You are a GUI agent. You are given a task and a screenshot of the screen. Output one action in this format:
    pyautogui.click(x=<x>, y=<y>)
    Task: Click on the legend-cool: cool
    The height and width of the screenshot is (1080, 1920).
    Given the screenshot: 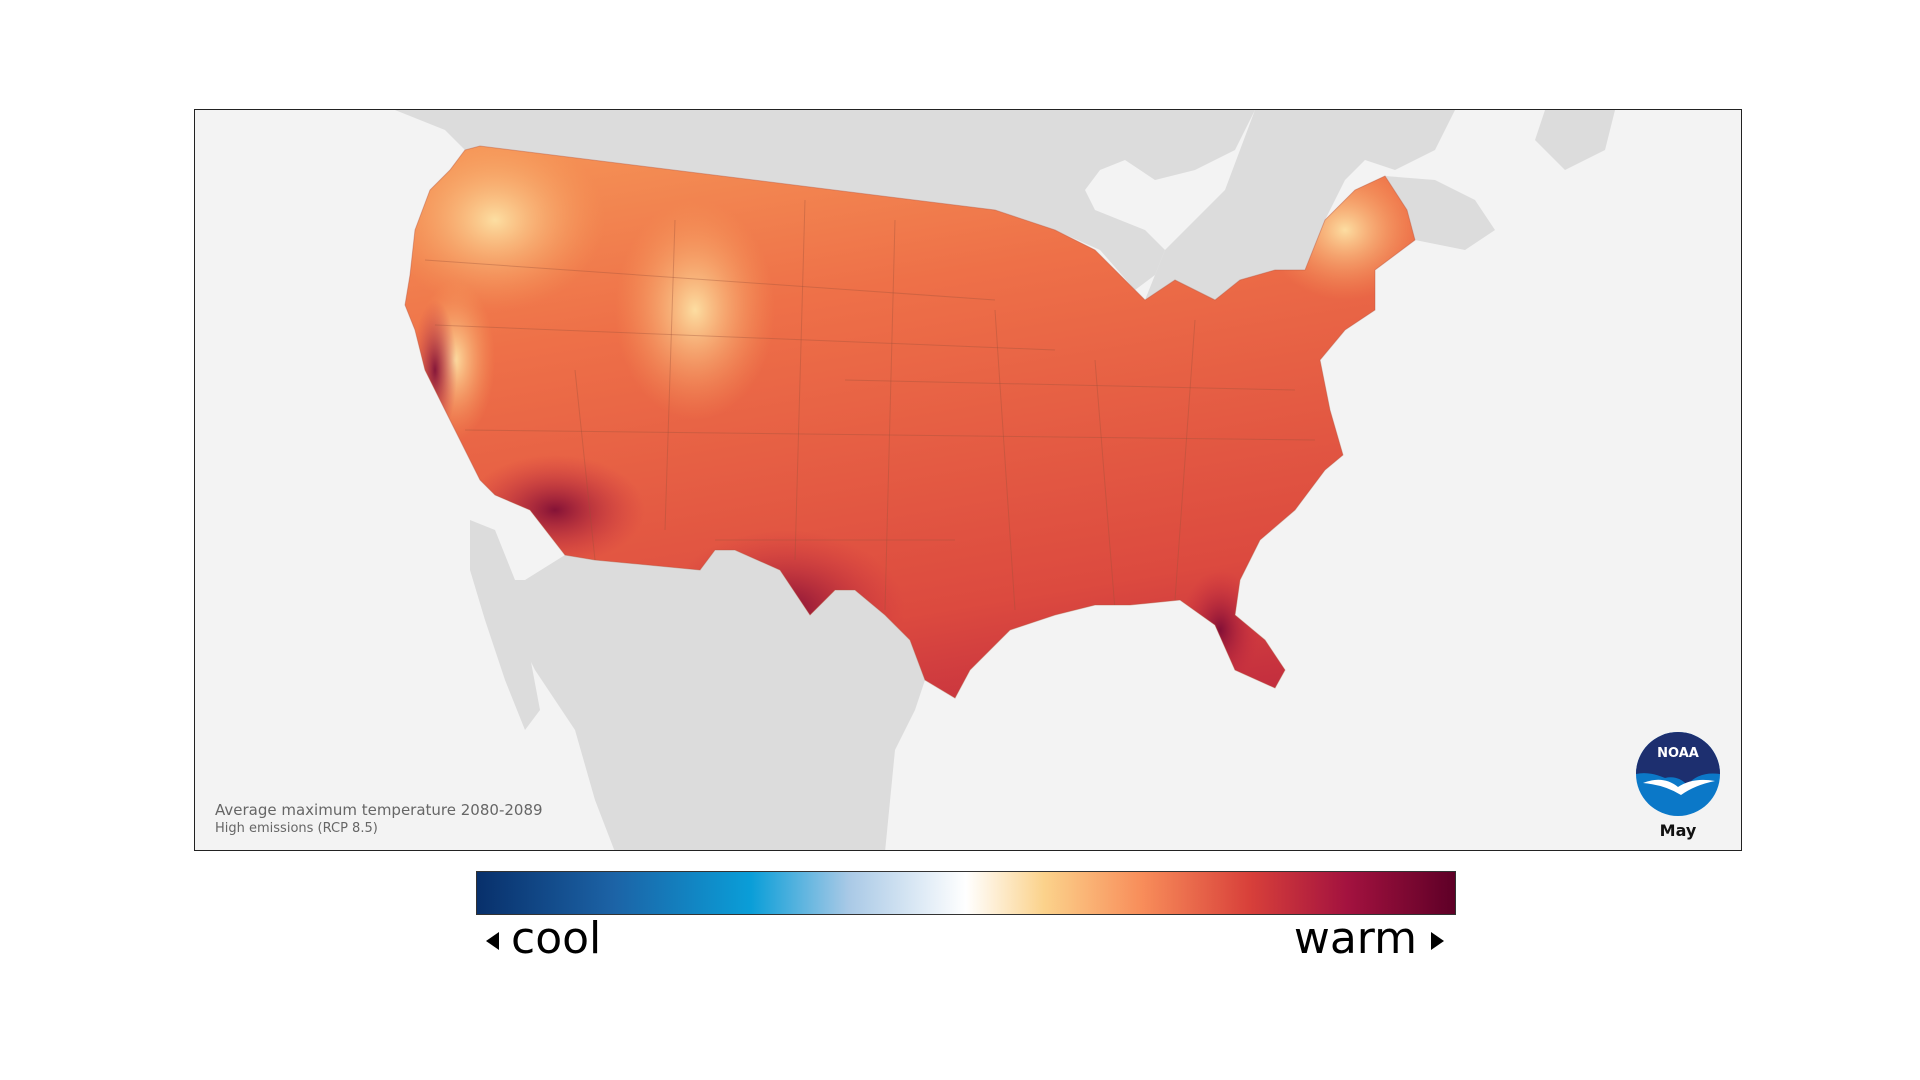 What is the action you would take?
    pyautogui.click(x=543, y=939)
    